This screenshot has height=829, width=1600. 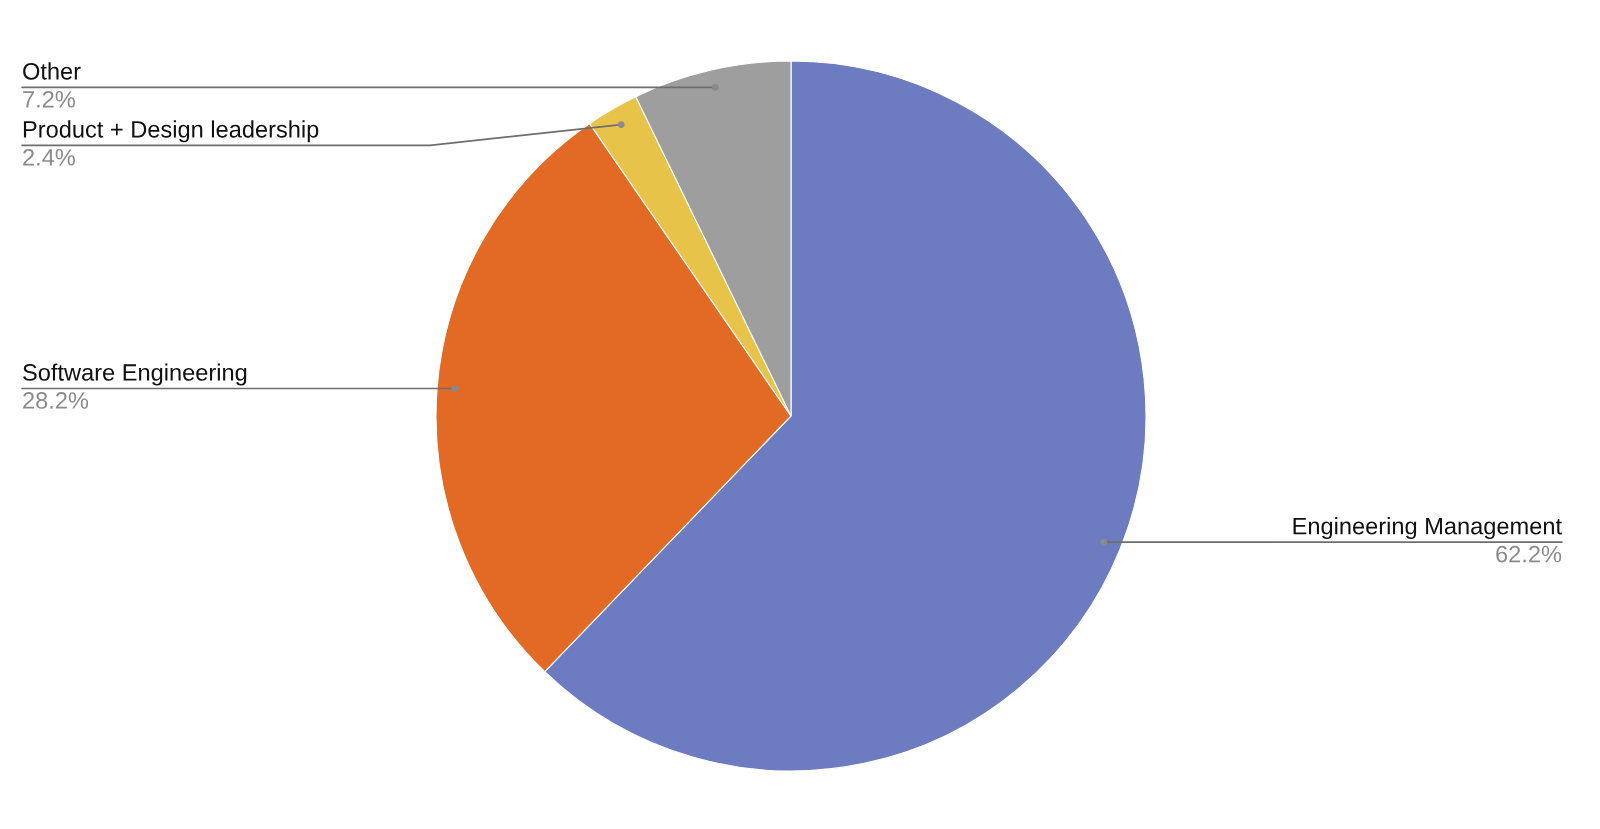 What do you see at coordinates (1427, 528) in the screenshot?
I see `slice-label: Engineering Management` at bounding box center [1427, 528].